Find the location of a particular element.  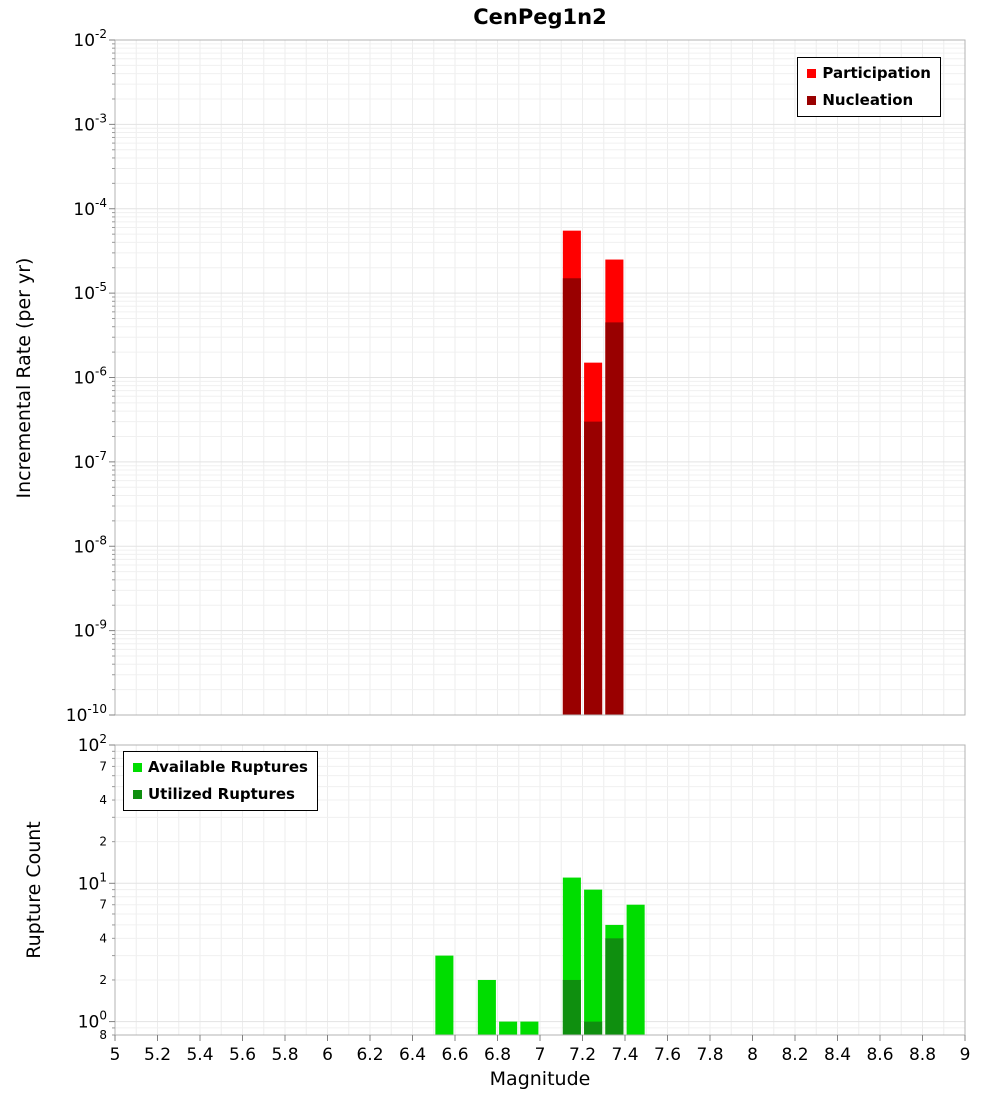

y-axis-label-count: Rupture Count is located at coordinates (34, 890).